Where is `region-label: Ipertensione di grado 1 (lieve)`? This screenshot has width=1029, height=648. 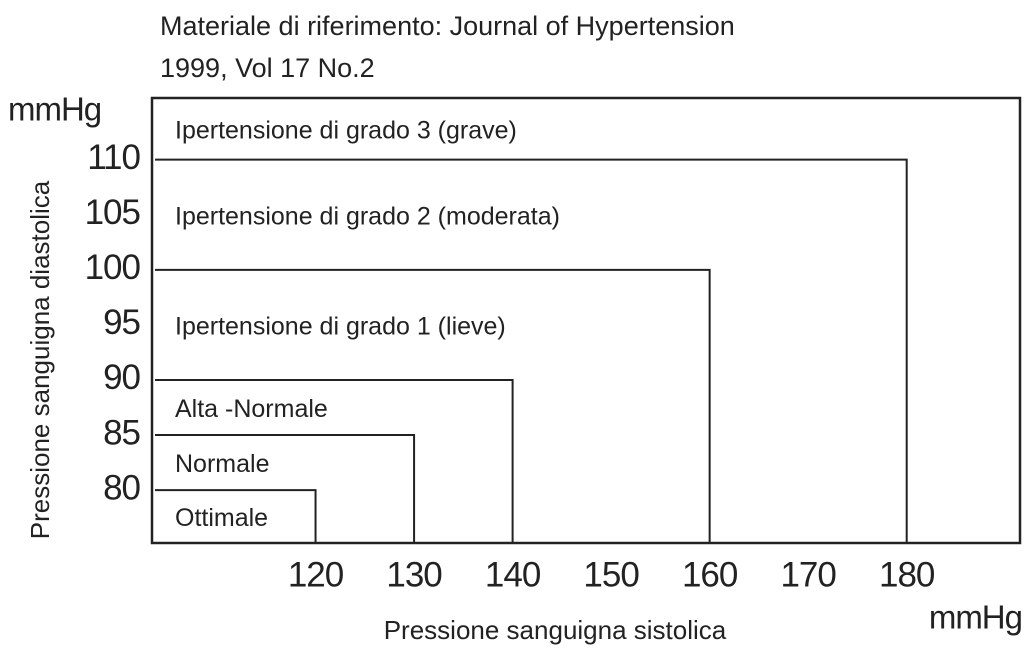 region-label: Ipertensione di grado 1 (lieve) is located at coordinates (340, 327).